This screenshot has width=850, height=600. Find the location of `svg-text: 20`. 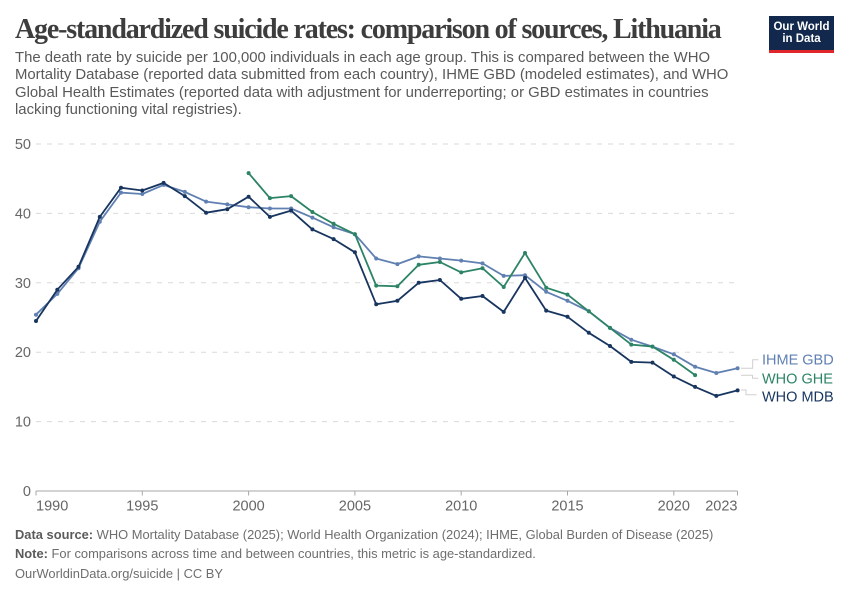

svg-text: 20 is located at coordinates (23, 353).